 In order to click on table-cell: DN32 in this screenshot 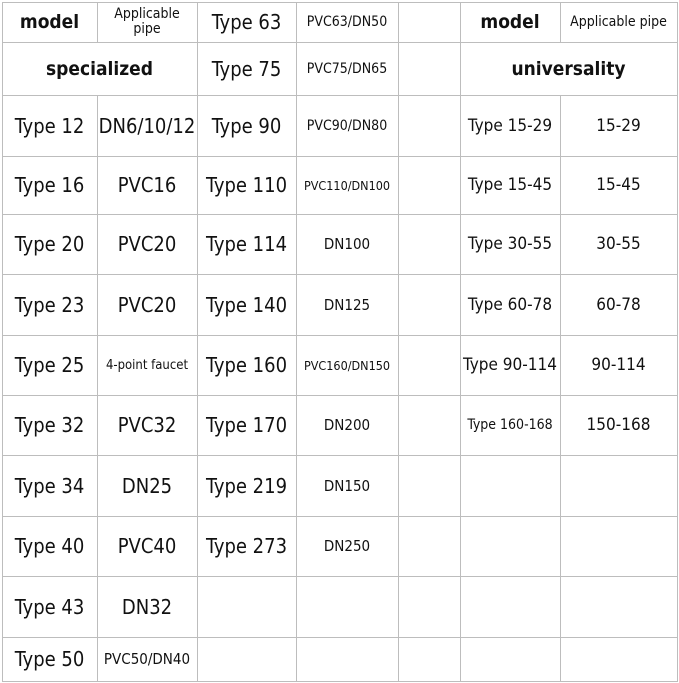, I will do `click(147, 607)`.